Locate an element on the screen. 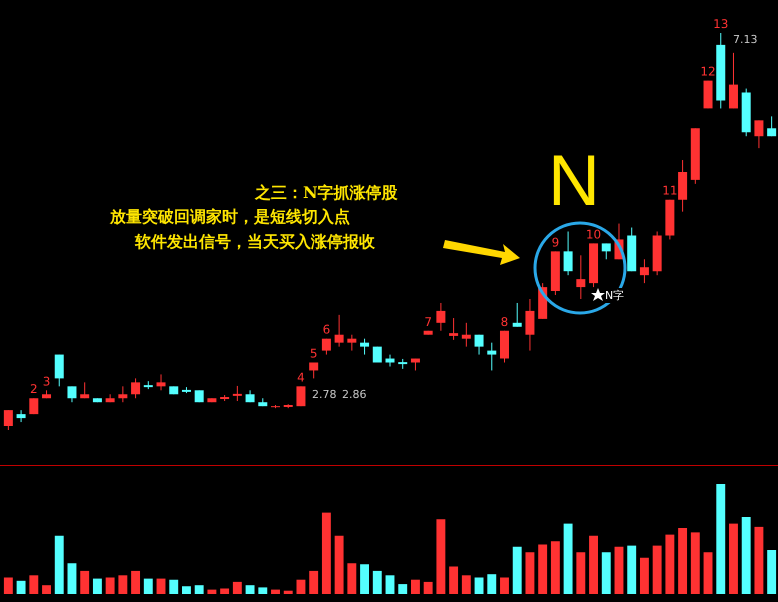  annotation: 软件发出信号，当天买入涨停报收 is located at coordinates (255, 242).